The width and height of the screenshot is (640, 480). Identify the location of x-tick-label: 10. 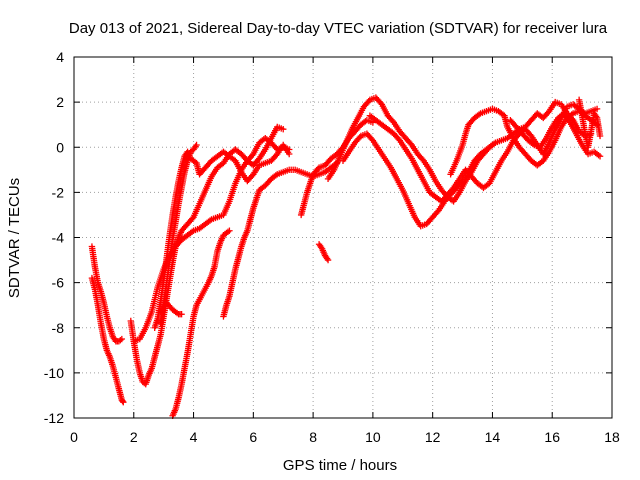
(373, 437).